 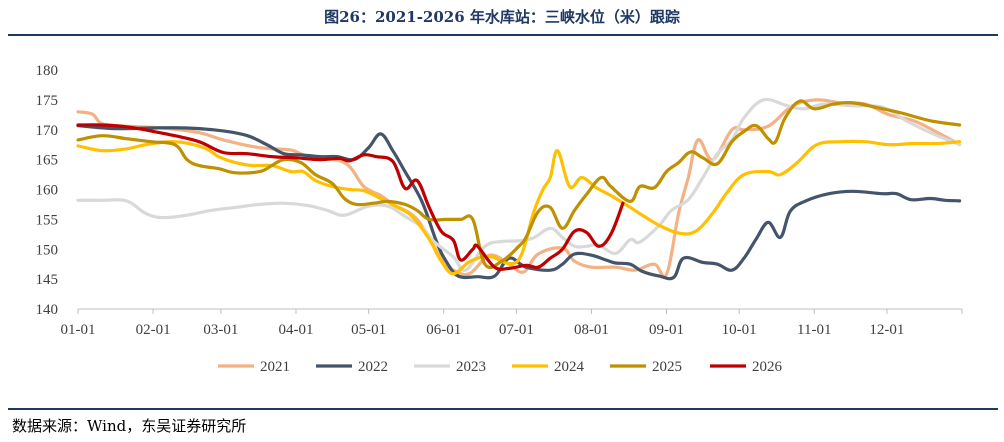 What do you see at coordinates (767, 367) in the screenshot?
I see `legend-label-2026: 2026` at bounding box center [767, 367].